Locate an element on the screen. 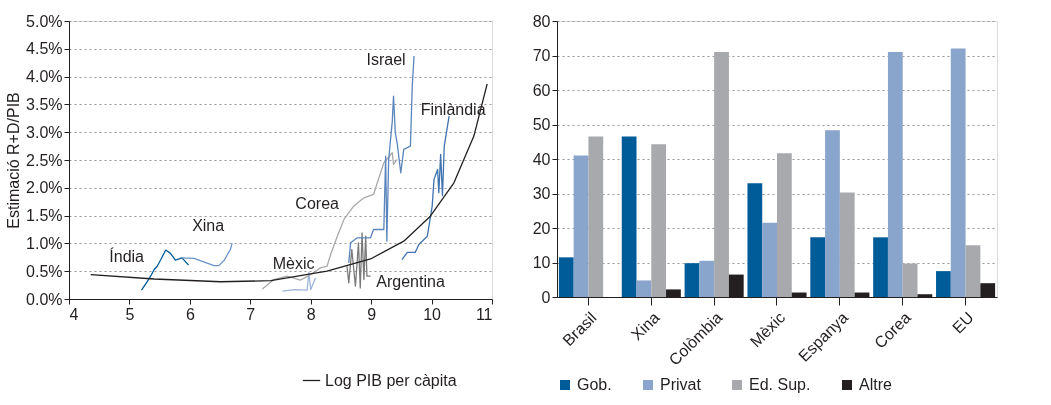  y-axis-title: Estimació R+D/PIB is located at coordinates (14, 160).